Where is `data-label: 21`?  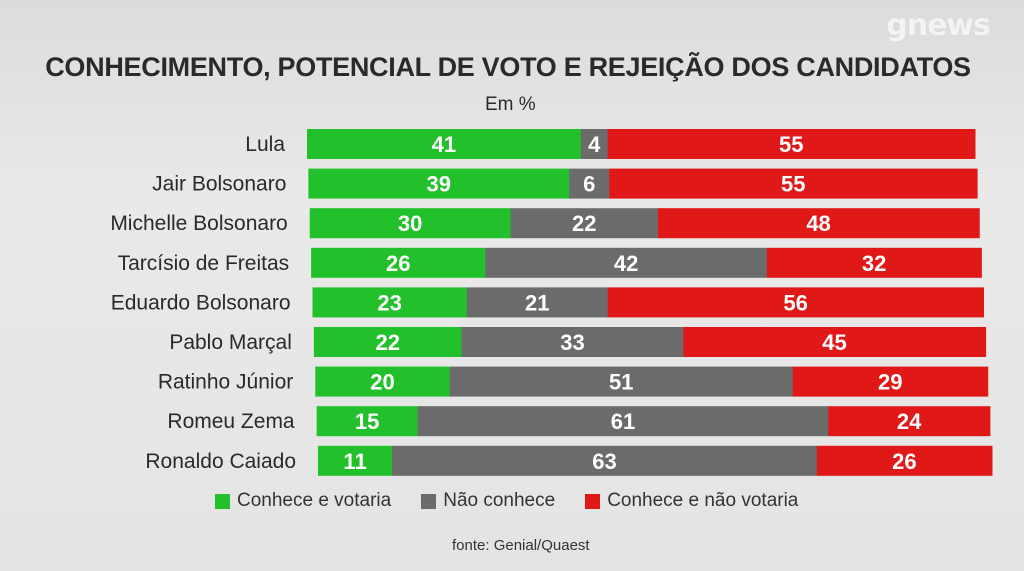
data-label: 21 is located at coordinates (537, 302).